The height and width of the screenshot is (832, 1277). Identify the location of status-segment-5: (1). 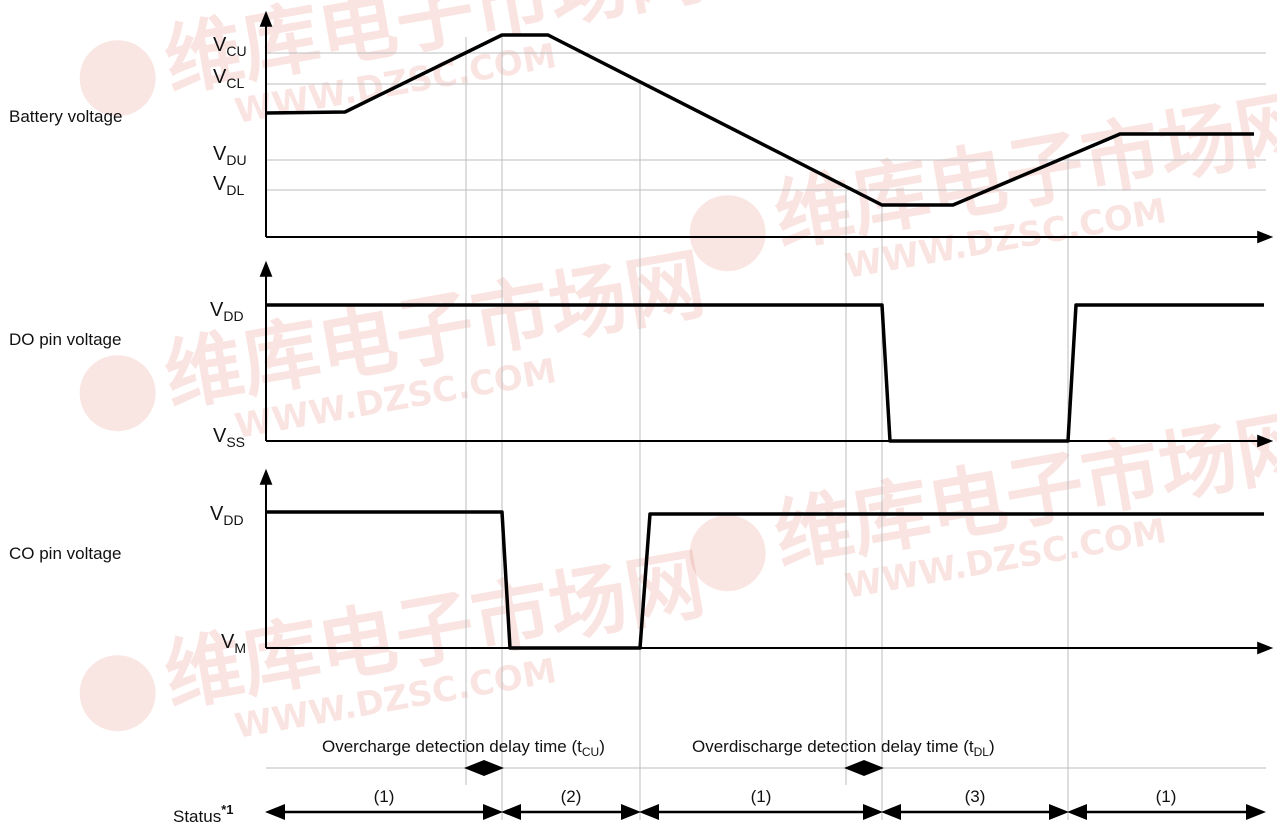
(1166, 796).